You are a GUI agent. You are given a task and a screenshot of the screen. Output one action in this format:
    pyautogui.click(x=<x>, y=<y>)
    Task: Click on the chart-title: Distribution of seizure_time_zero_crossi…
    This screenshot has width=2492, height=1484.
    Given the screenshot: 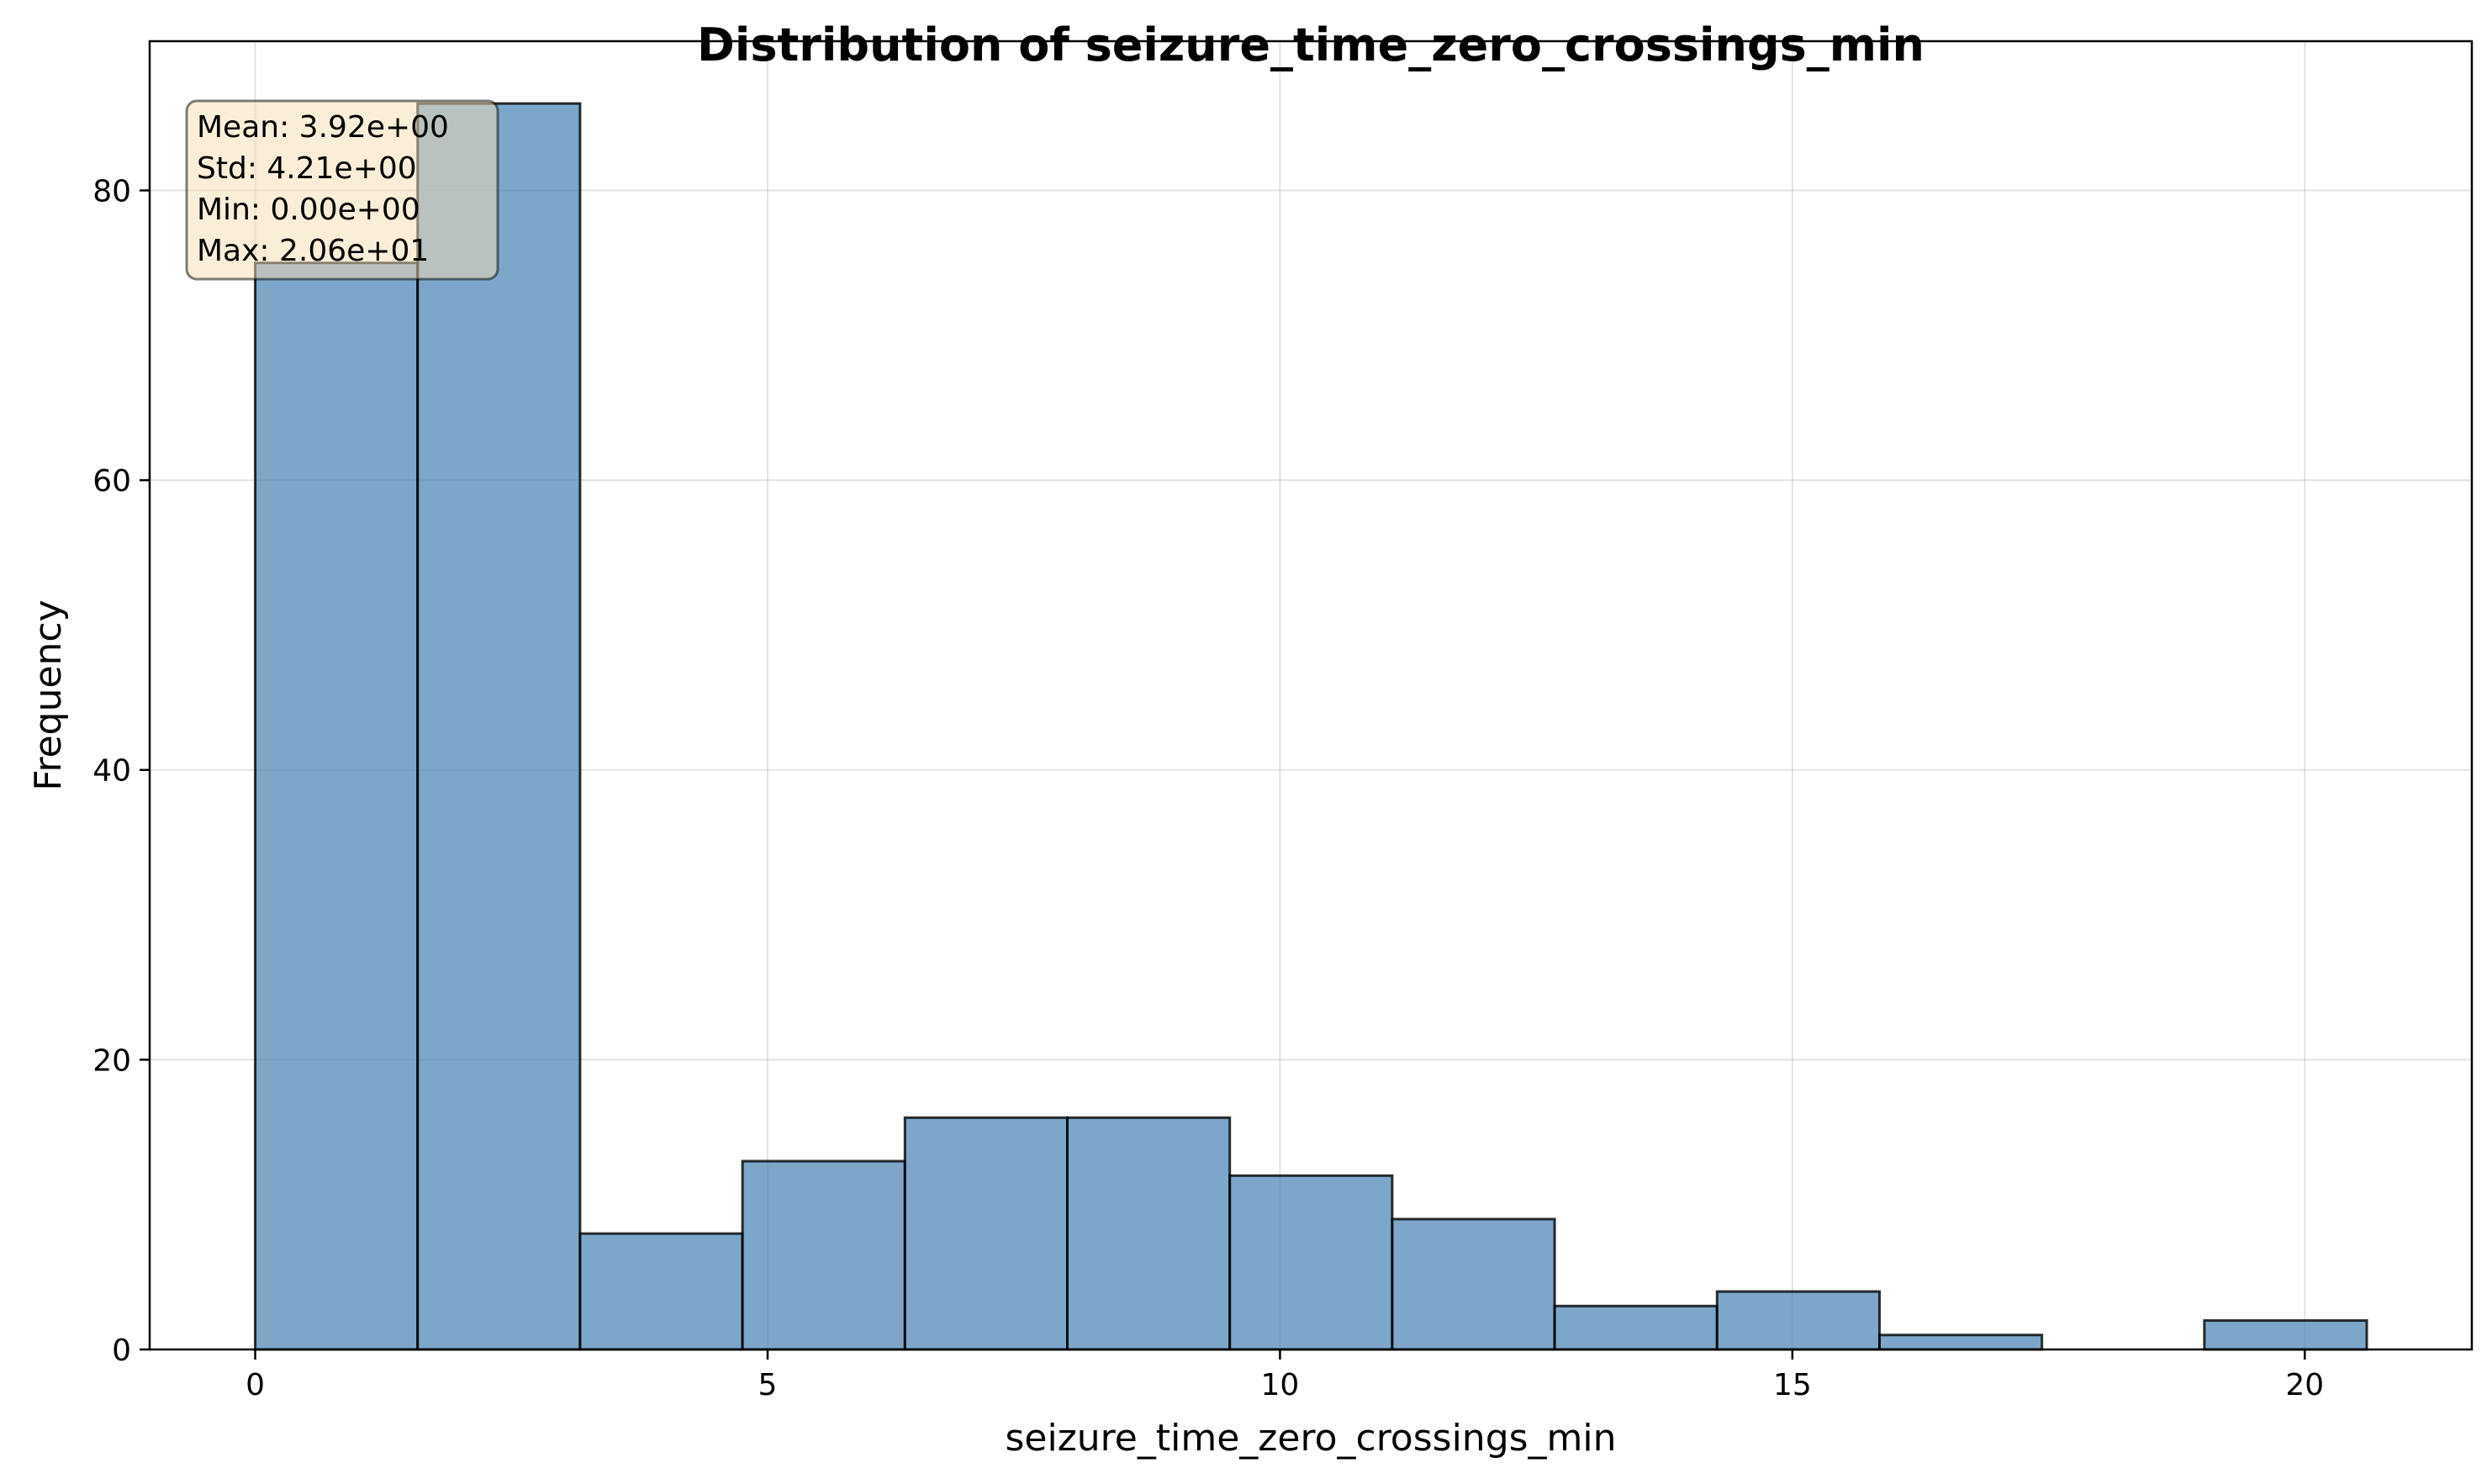 What is the action you would take?
    pyautogui.click(x=1310, y=44)
    